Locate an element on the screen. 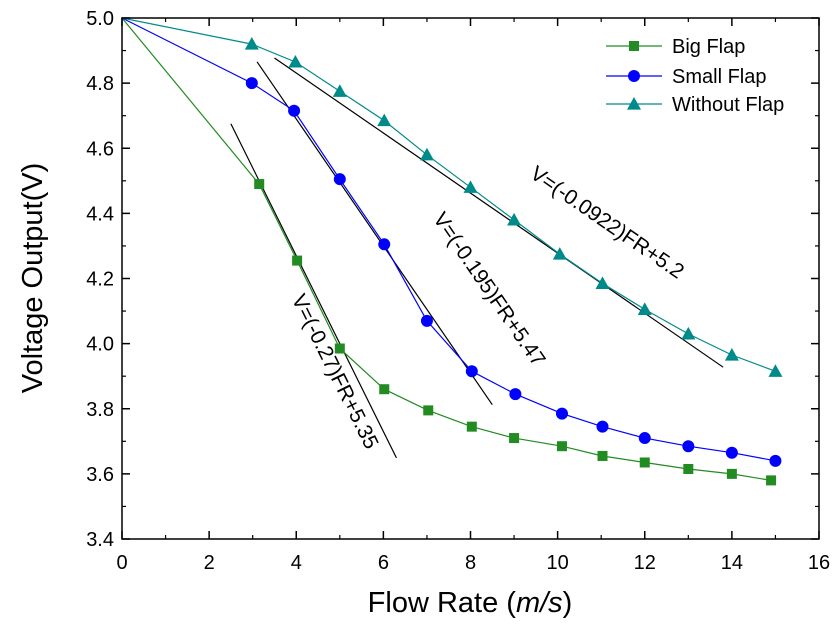 The image size is (835, 632). x-tick-label: 6 is located at coordinates (383, 563).